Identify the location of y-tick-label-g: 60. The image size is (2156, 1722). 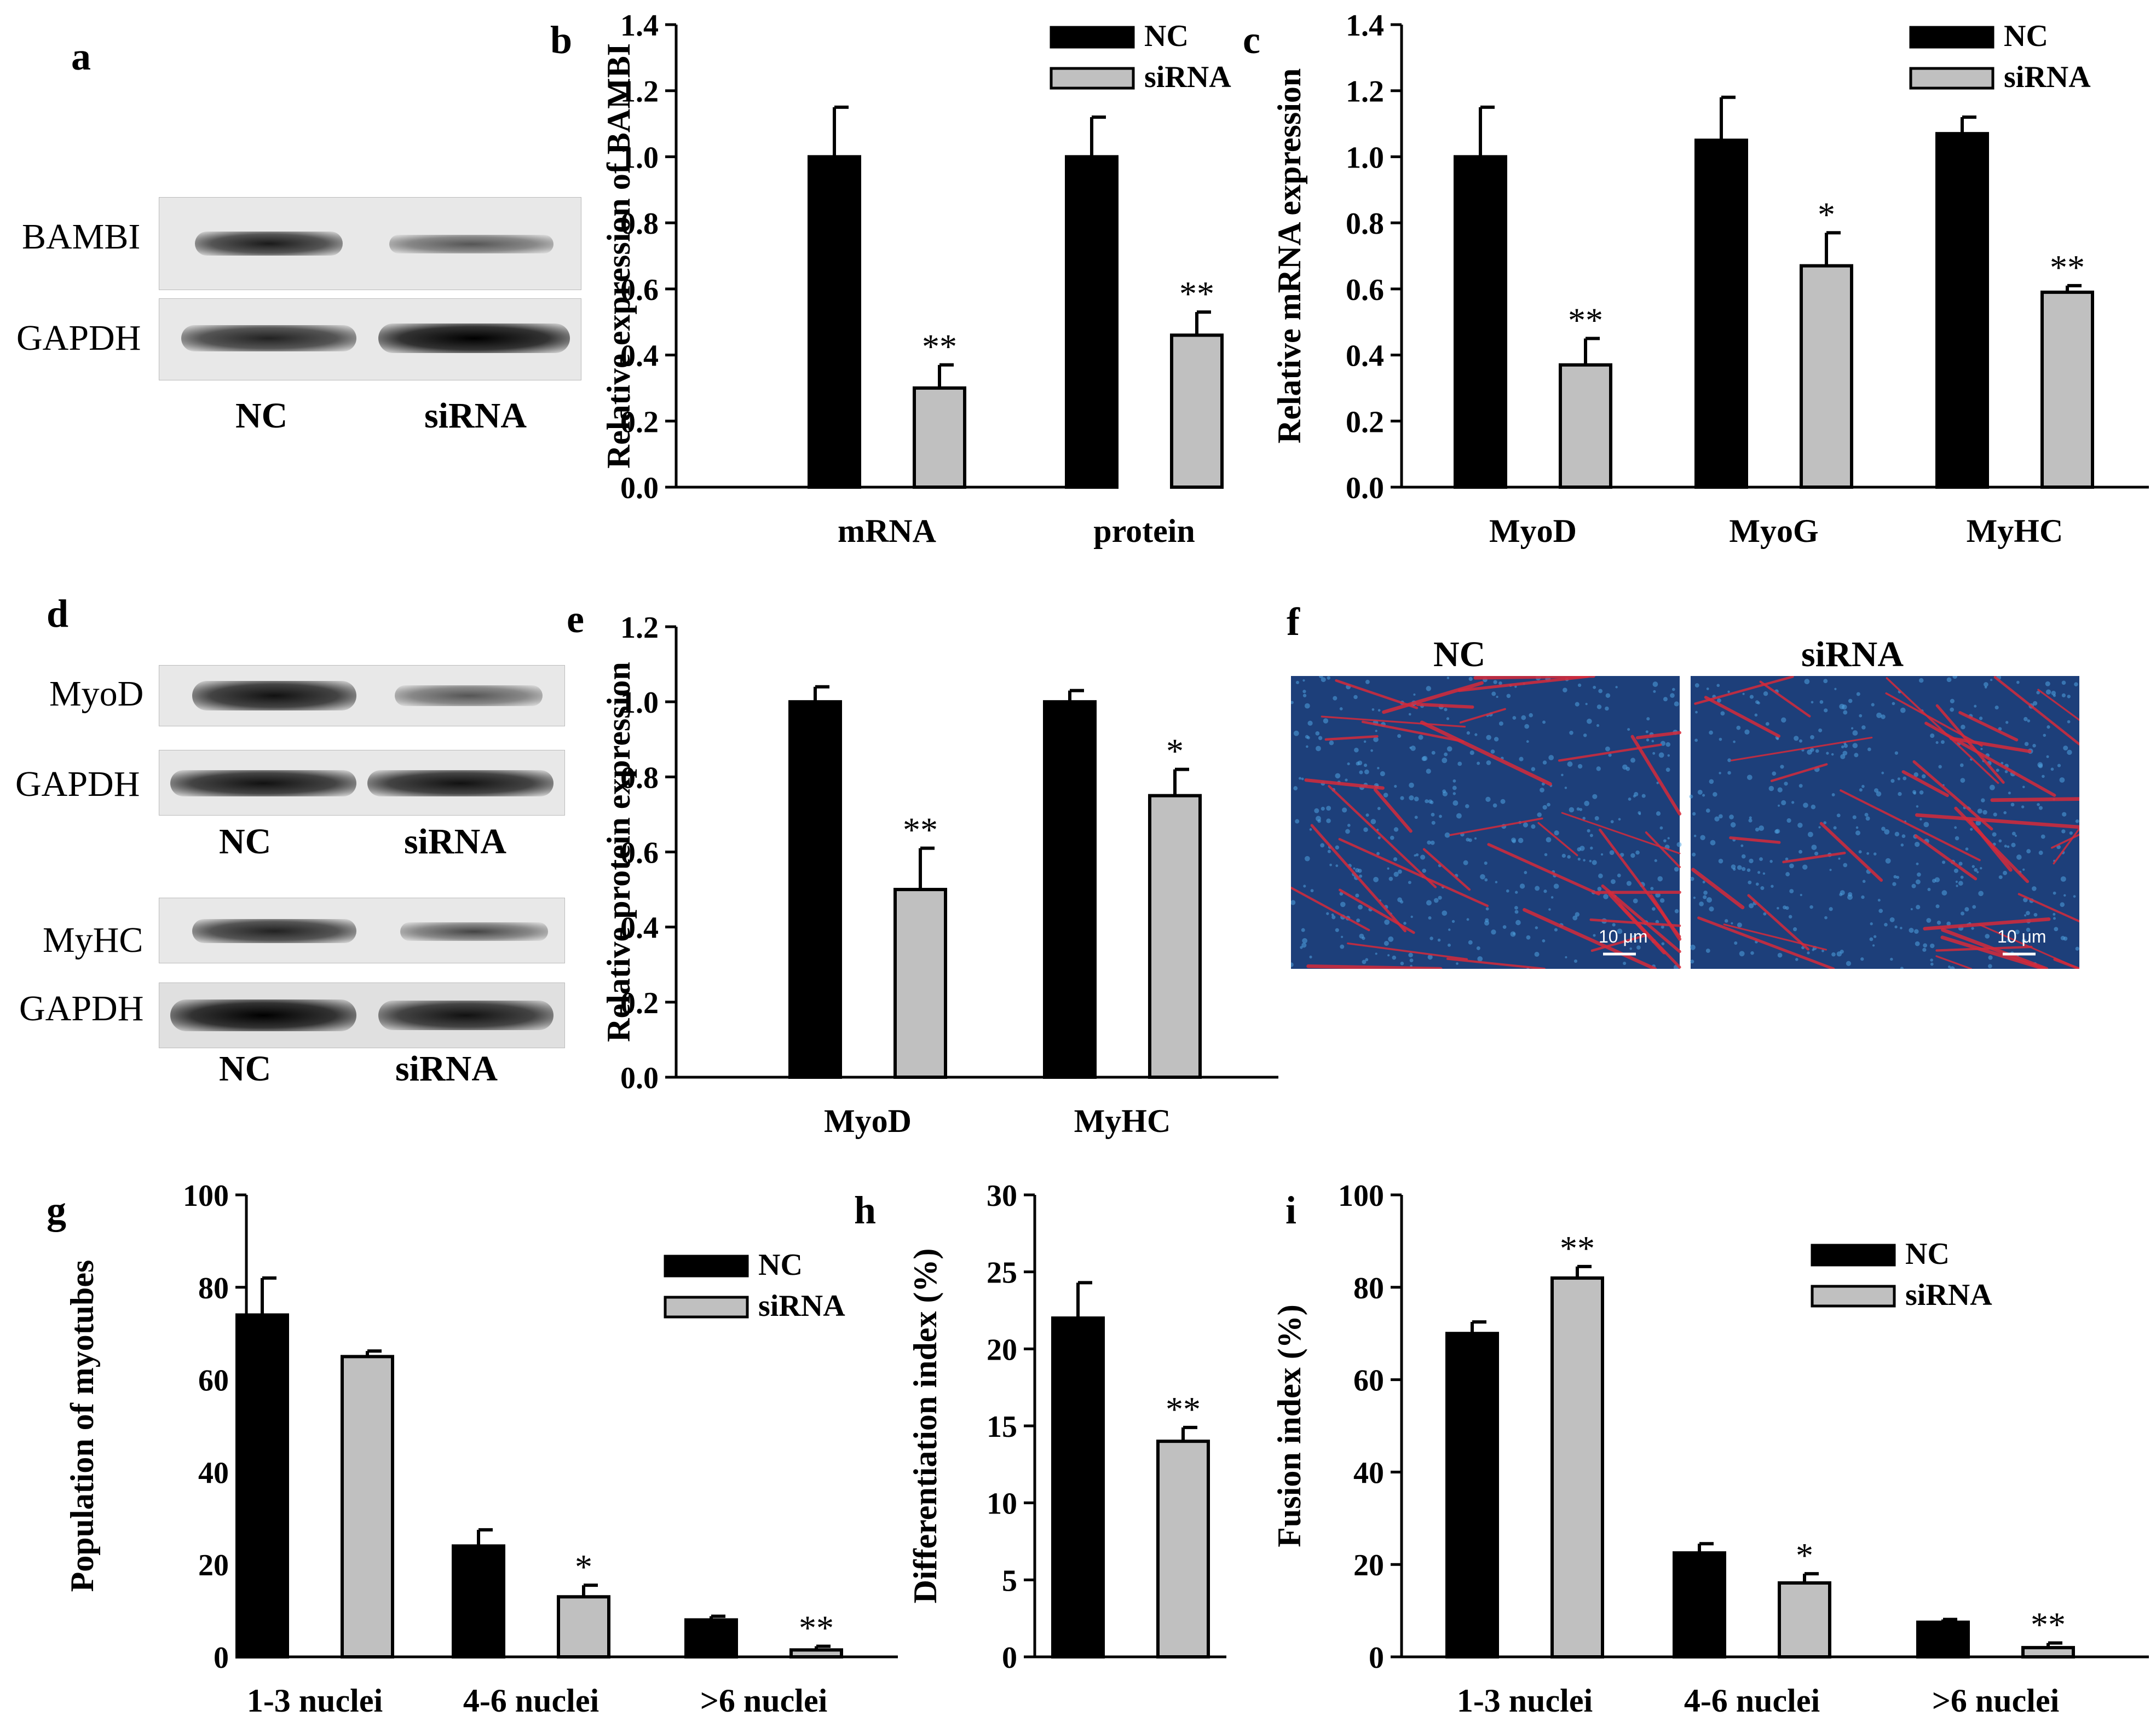
(213, 1381).